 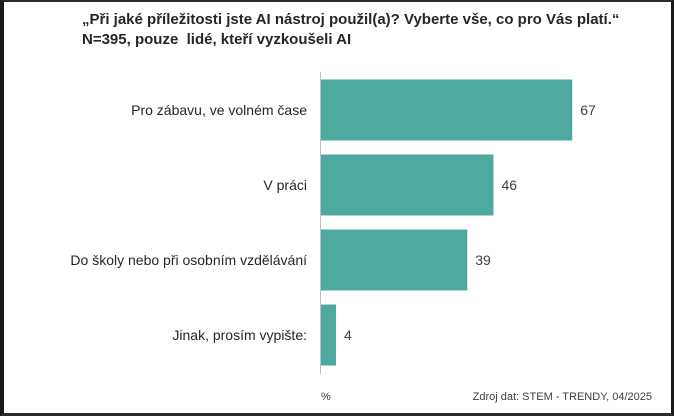 I want to click on unit-label: %, so click(x=326, y=397).